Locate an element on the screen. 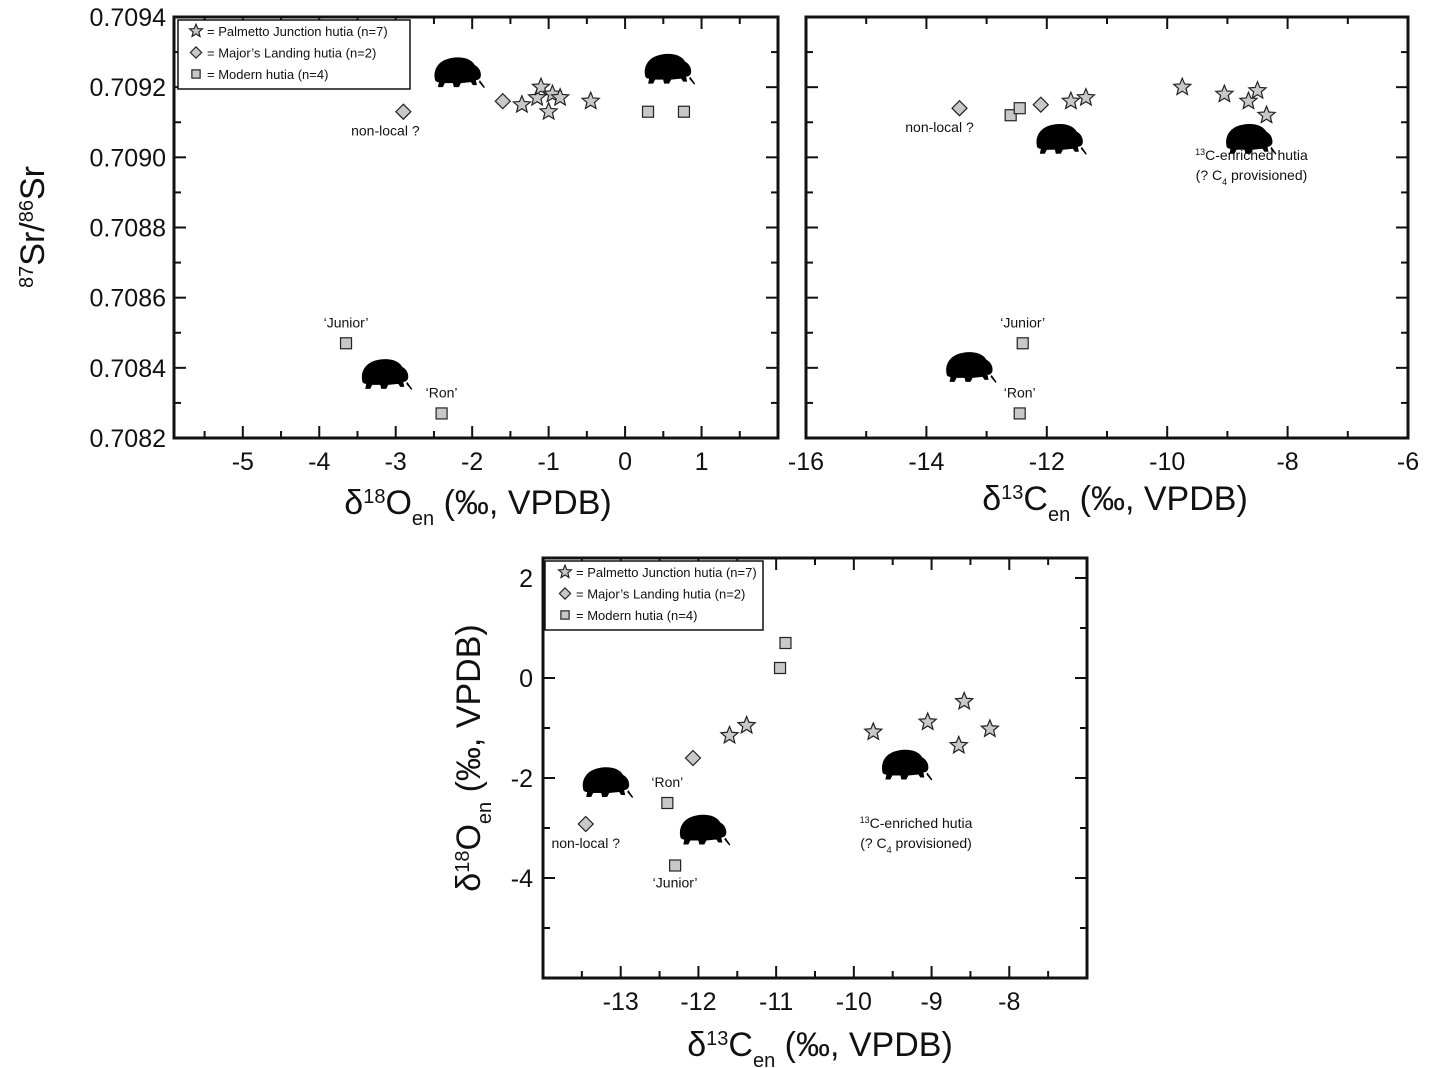 The height and width of the screenshot is (1068, 1431). y-title-sup2: 86 is located at coordinates (27, 211).